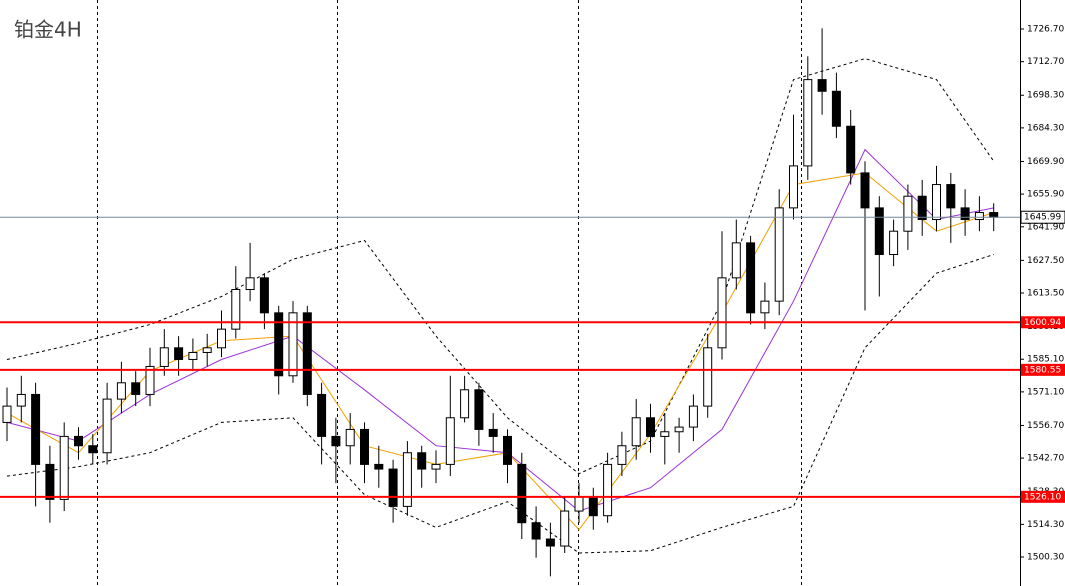 The height and width of the screenshot is (586, 1065). Describe the element at coordinates (1045, 162) in the screenshot. I see `y-tick-label: 1669.90` at that location.